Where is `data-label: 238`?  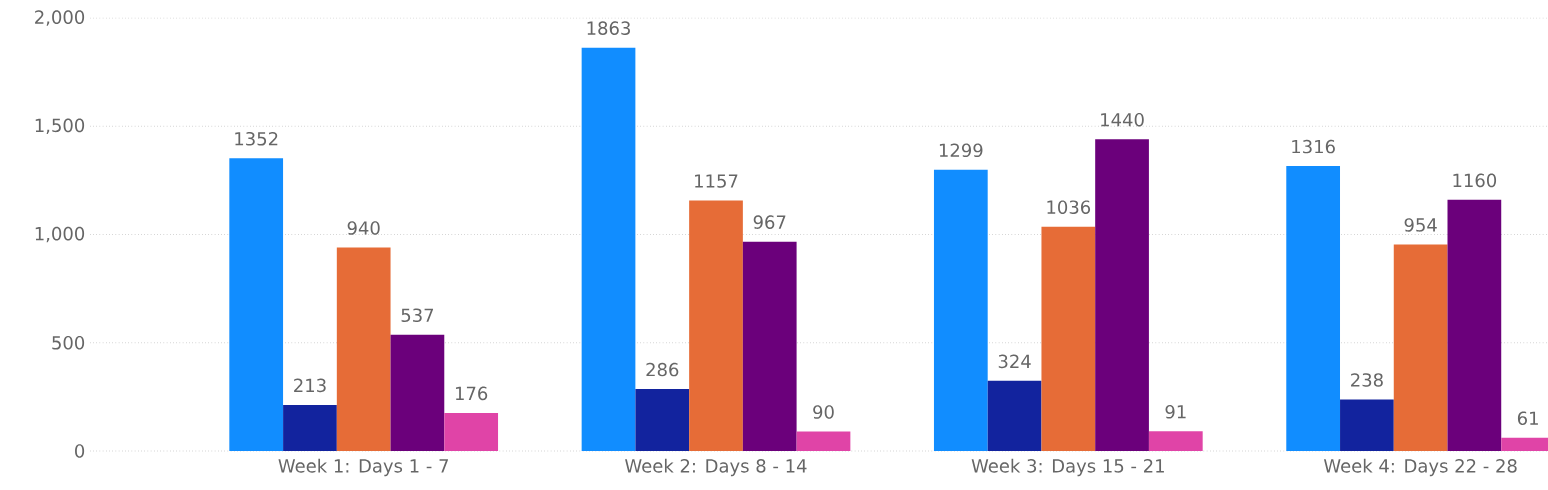 data-label: 238 is located at coordinates (1367, 380).